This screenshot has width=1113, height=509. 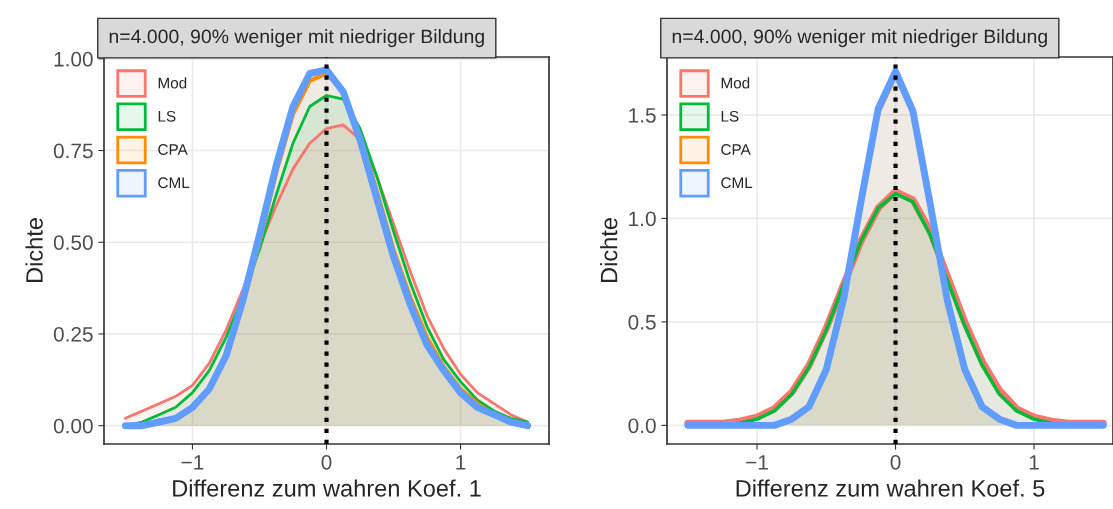 I want to click on y-tick-label: 1.00, so click(x=73, y=59).